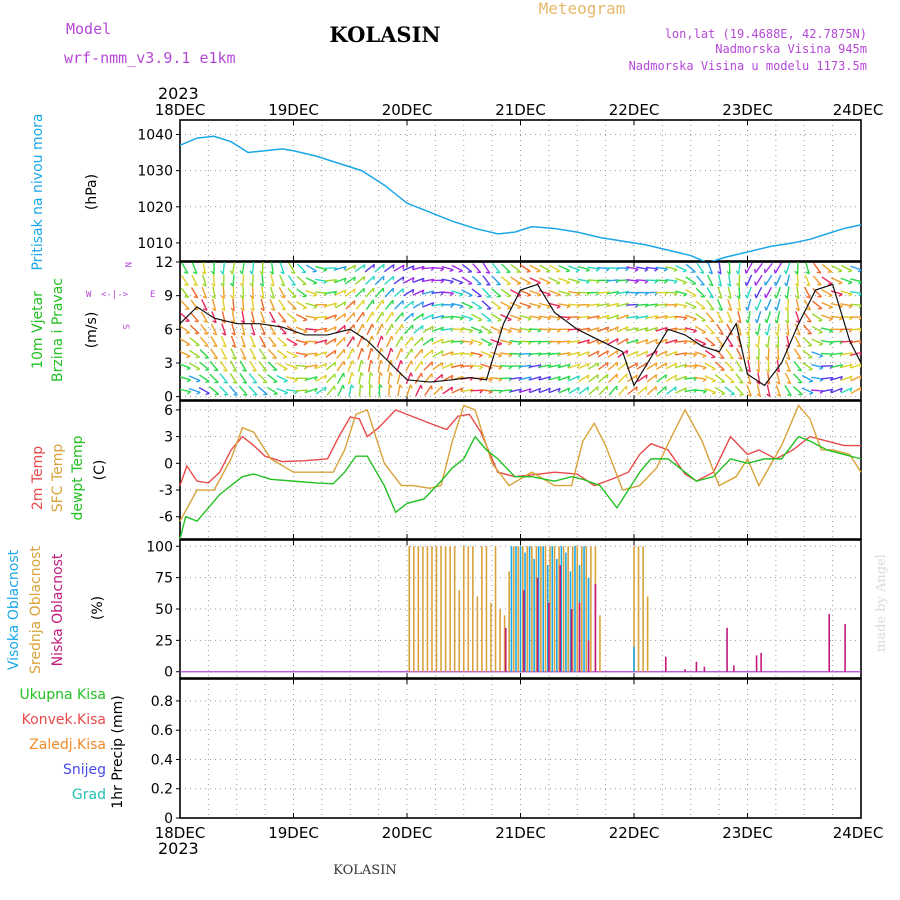  What do you see at coordinates (166, 491) in the screenshot?
I see `y-tick-label: -3` at bounding box center [166, 491].